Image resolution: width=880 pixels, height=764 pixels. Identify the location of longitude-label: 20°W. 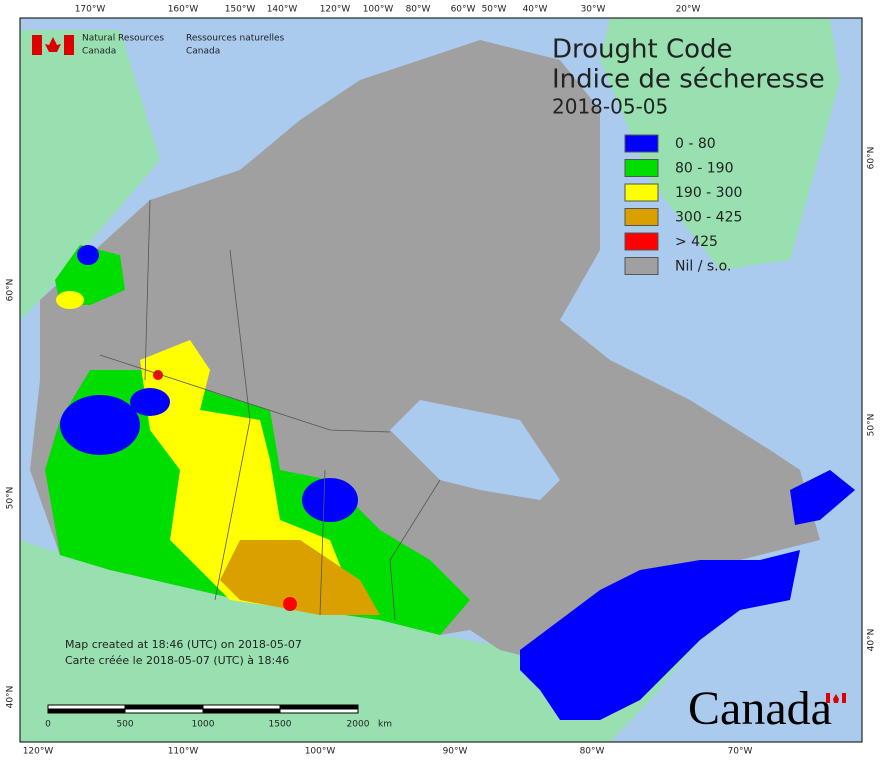
(688, 10).